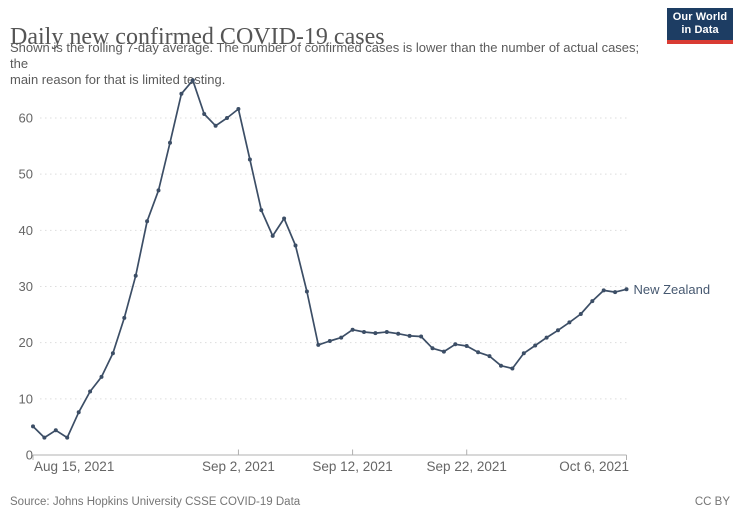  What do you see at coordinates (26, 174) in the screenshot?
I see `y-axis-label-50: 50` at bounding box center [26, 174].